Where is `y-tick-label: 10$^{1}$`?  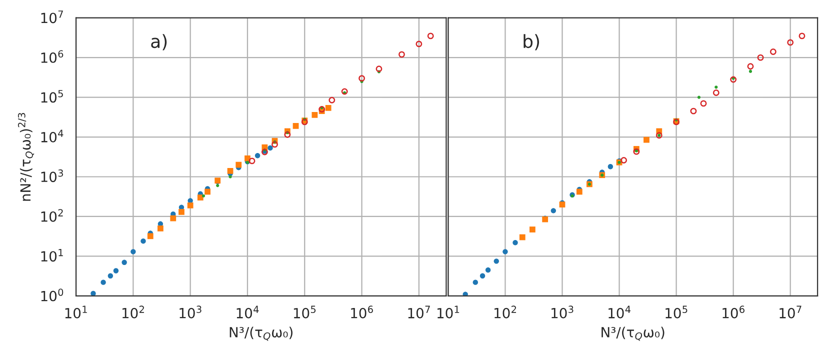
y-tick-label: 10$^{1}$ is located at coordinates (52, 255).